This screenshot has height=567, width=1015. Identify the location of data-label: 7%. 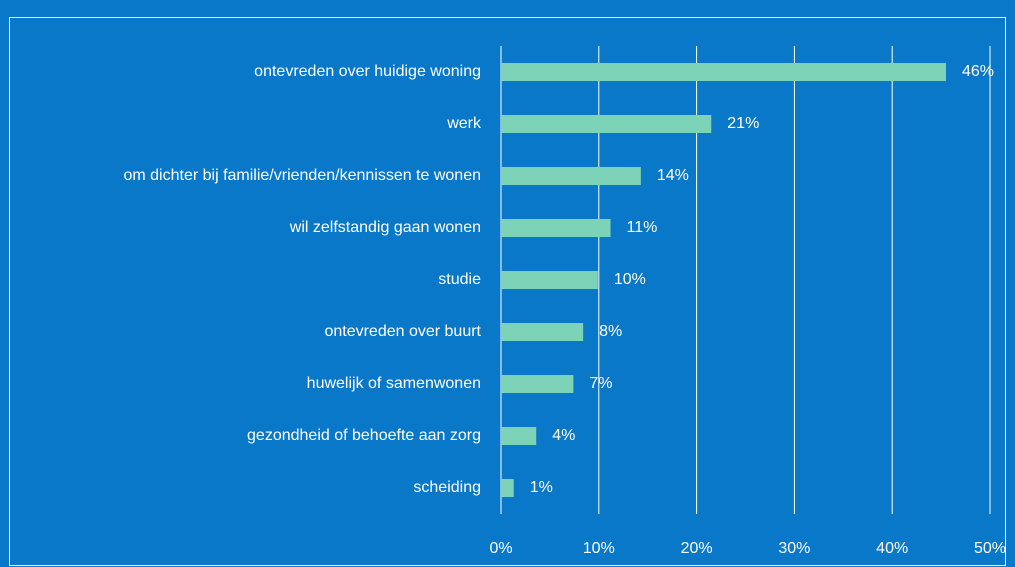
(600, 383).